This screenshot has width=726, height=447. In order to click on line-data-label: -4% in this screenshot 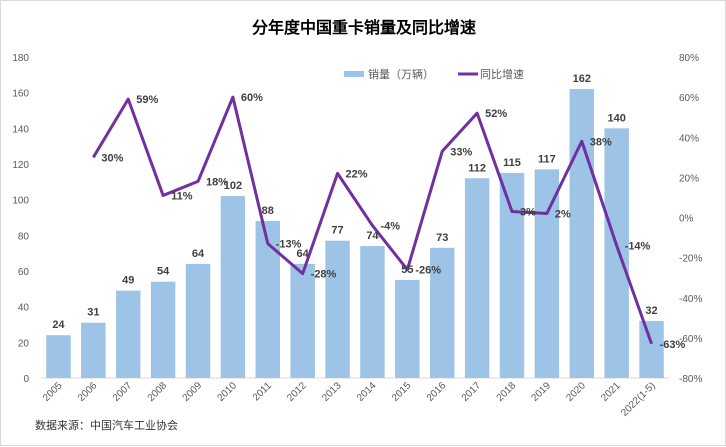, I will do `click(390, 227)`.